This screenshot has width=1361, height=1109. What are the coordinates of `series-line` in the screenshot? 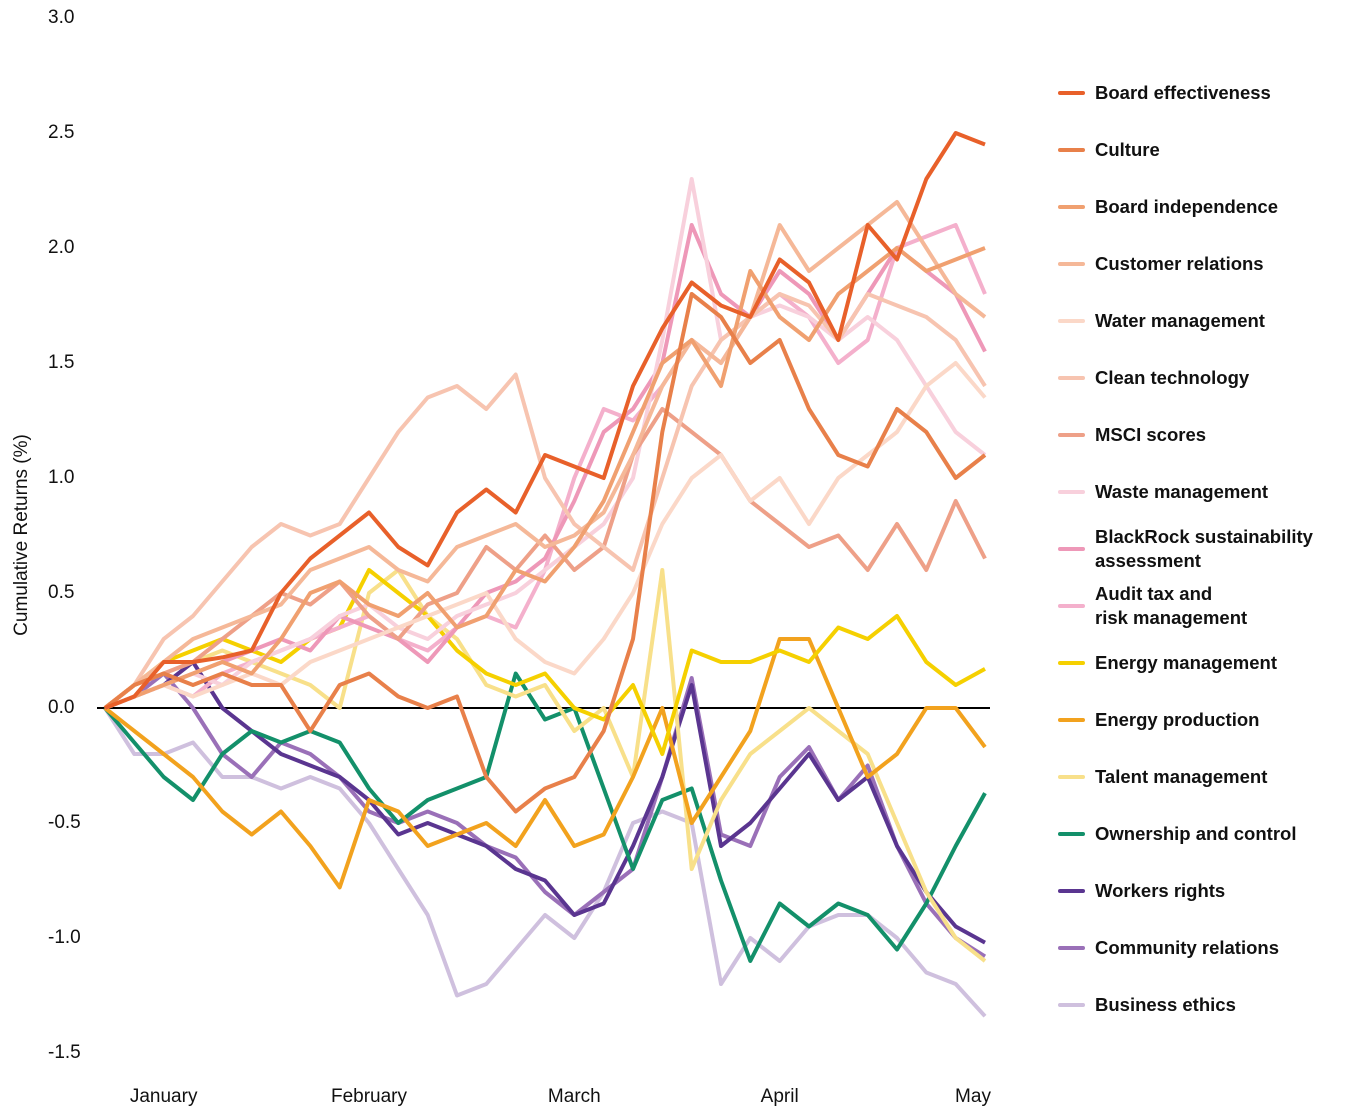 It's located at (545, 763).